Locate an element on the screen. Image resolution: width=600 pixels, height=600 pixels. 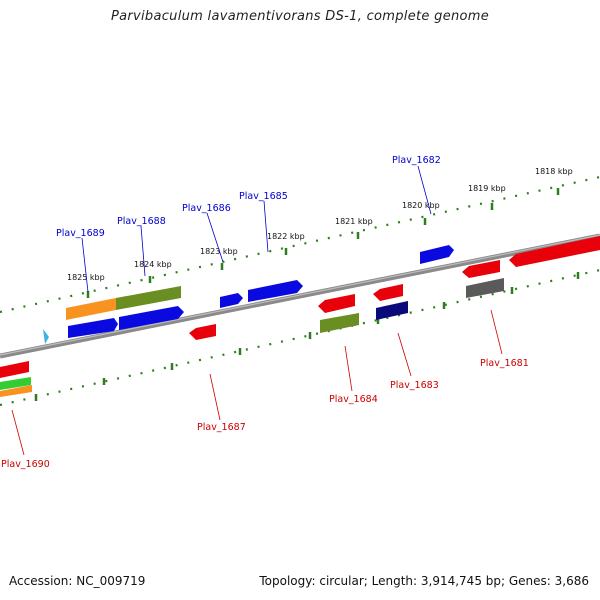
gene-label-reverse: Plav_1687 is located at coordinates (221, 427).